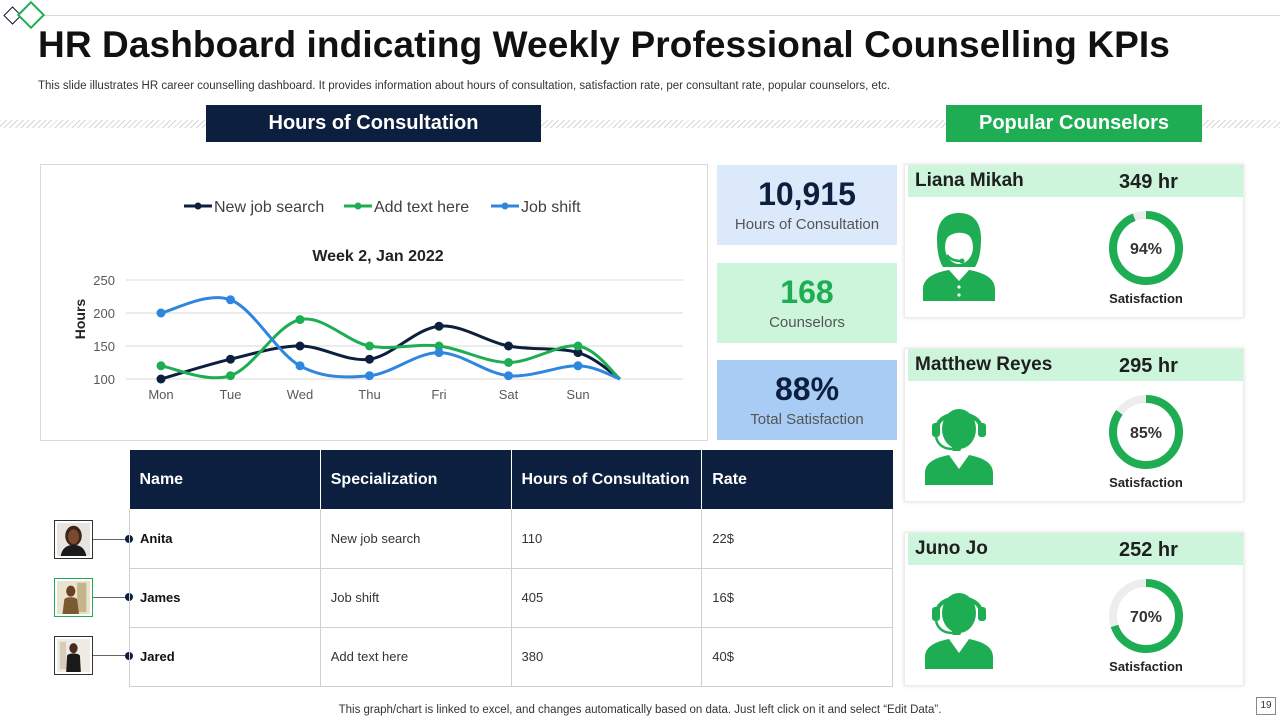 The image size is (1280, 720). Describe the element at coordinates (416, 479) in the screenshot. I see `col-header-specialization: Specialization` at that location.